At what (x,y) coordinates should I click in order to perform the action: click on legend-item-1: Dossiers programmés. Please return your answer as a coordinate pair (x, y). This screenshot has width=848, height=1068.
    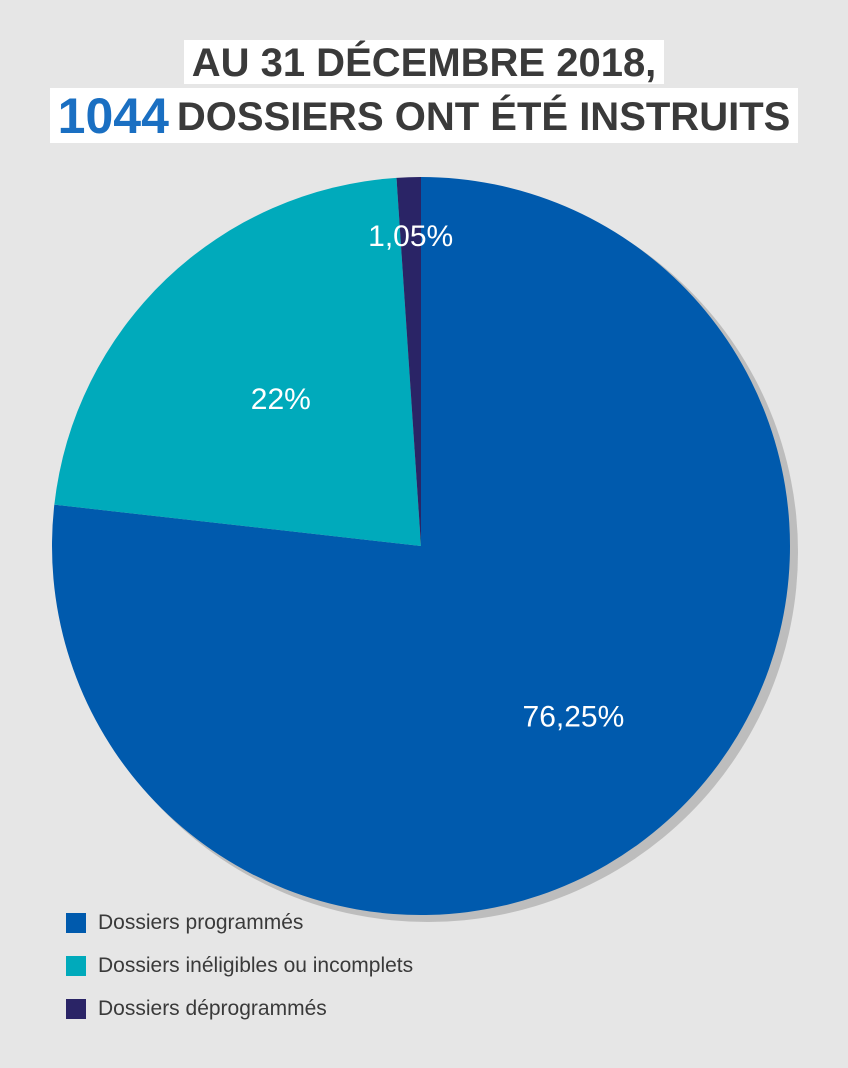
    Looking at the image, I should click on (239, 922).